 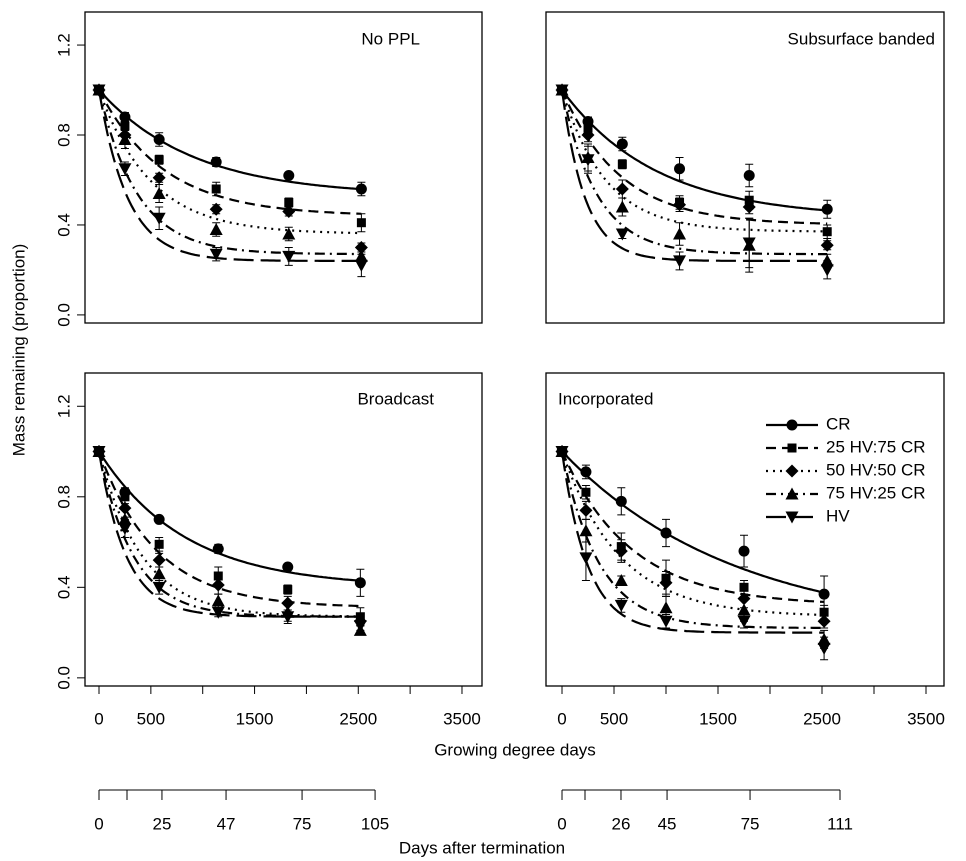 What do you see at coordinates (605, 398) in the screenshot?
I see `panel-title: Incorporated` at bounding box center [605, 398].